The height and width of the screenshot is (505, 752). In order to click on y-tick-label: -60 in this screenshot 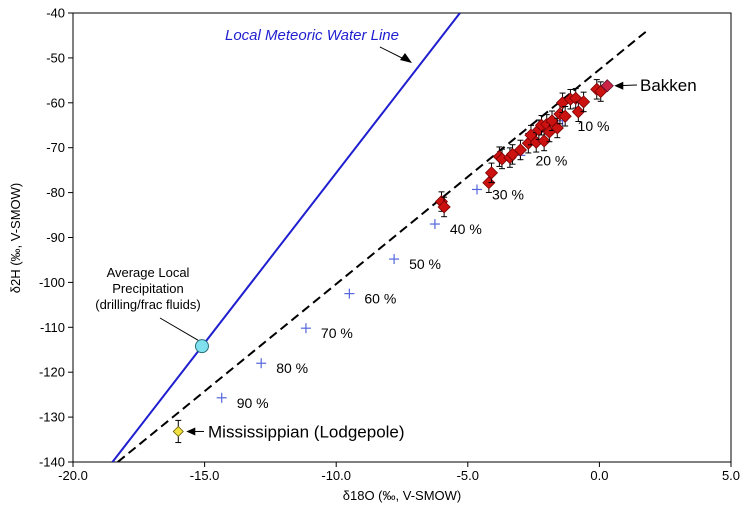, I will do `click(55, 102)`.